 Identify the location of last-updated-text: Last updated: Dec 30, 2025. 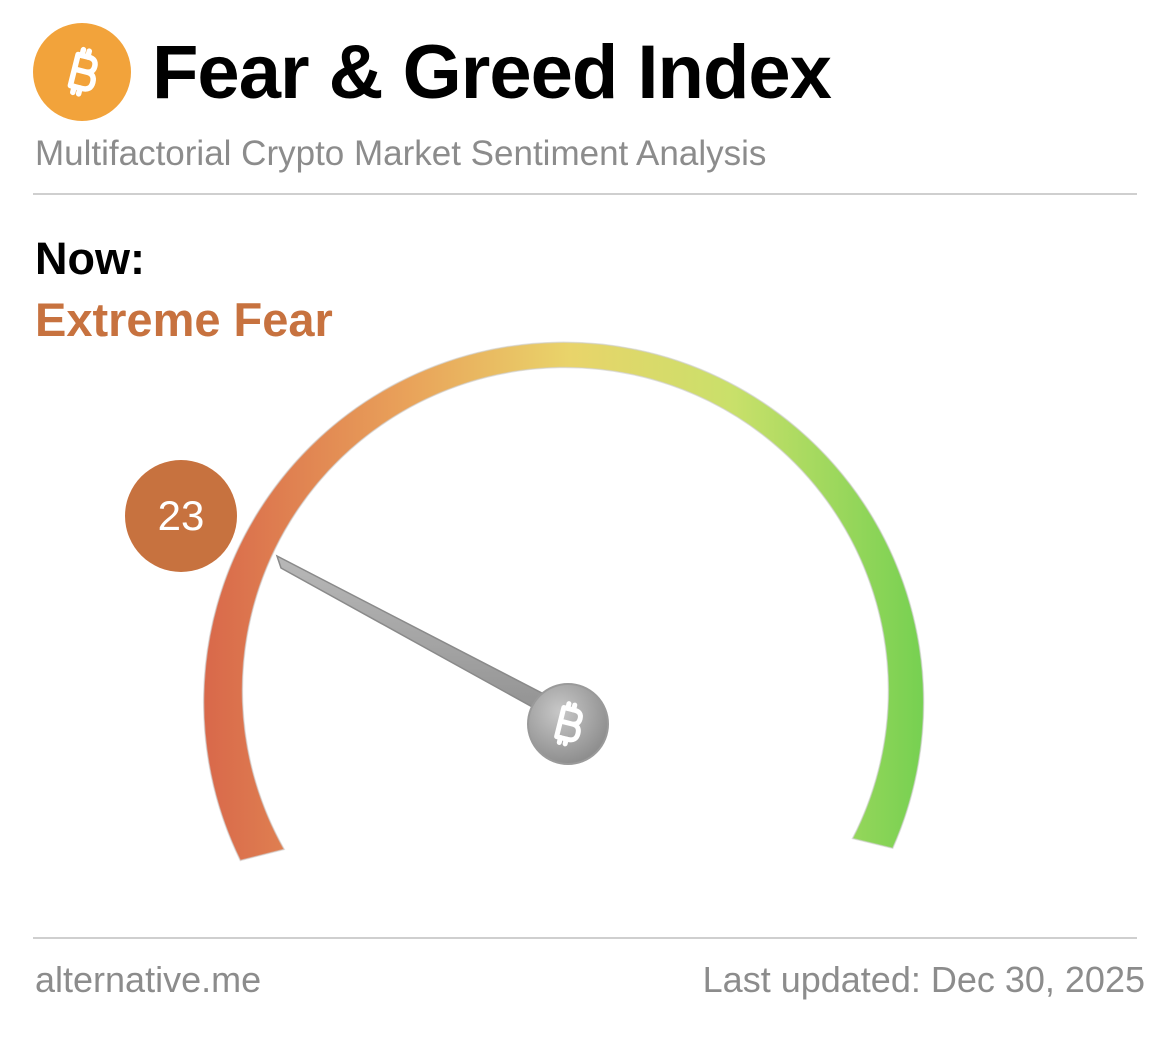
(923, 979).